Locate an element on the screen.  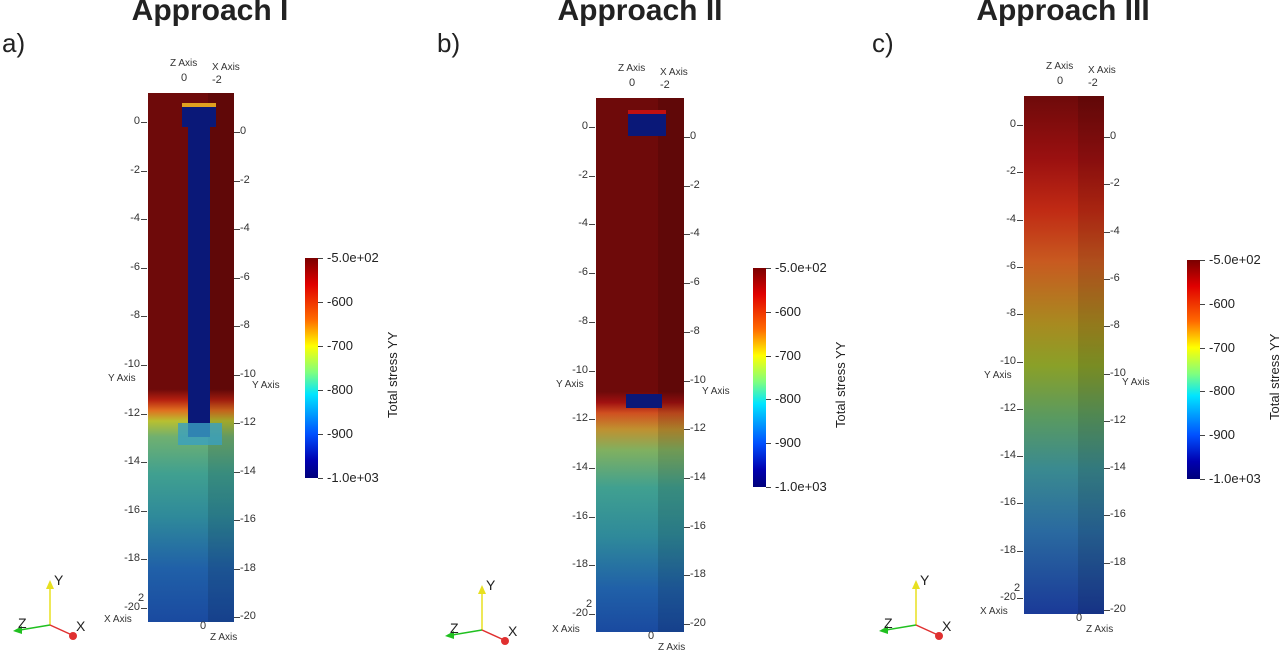
colorbar-title: Total stress YY is located at coordinates (1273, 376).